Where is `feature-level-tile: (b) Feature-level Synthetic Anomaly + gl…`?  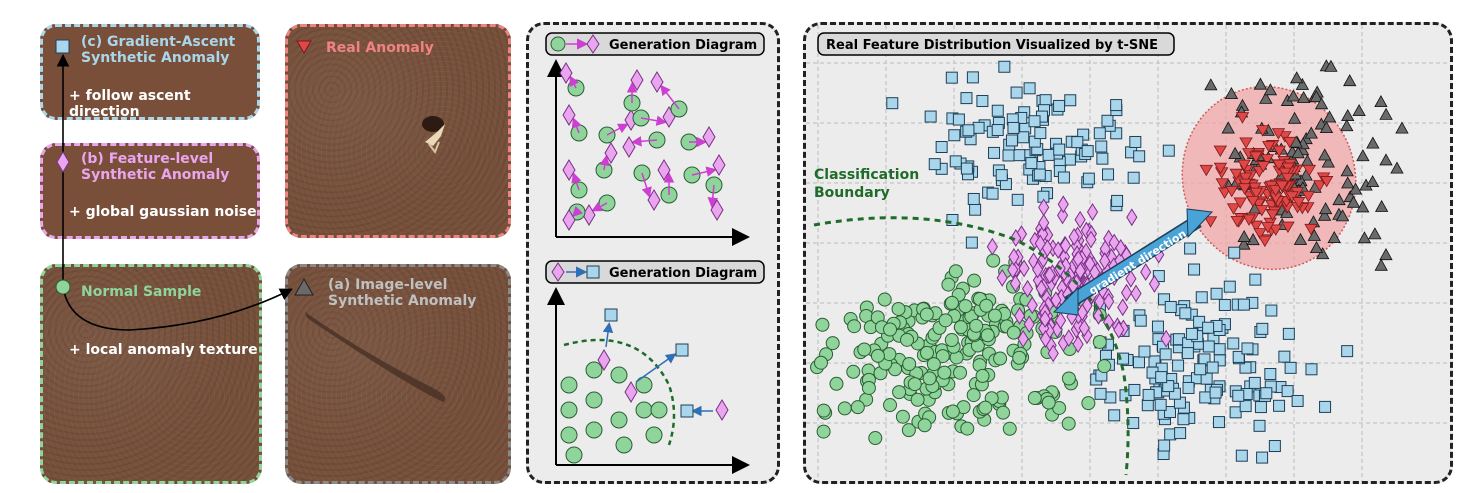
feature-level-tile: (b) Feature-level Synthetic Anomaly + gl… is located at coordinates (150, 191).